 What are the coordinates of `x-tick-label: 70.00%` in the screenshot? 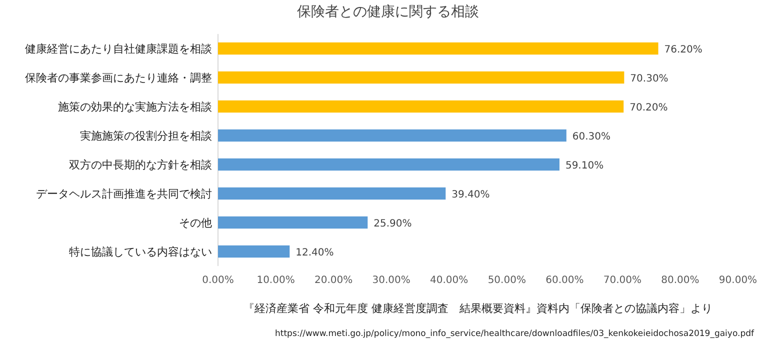 It's located at (622, 280).